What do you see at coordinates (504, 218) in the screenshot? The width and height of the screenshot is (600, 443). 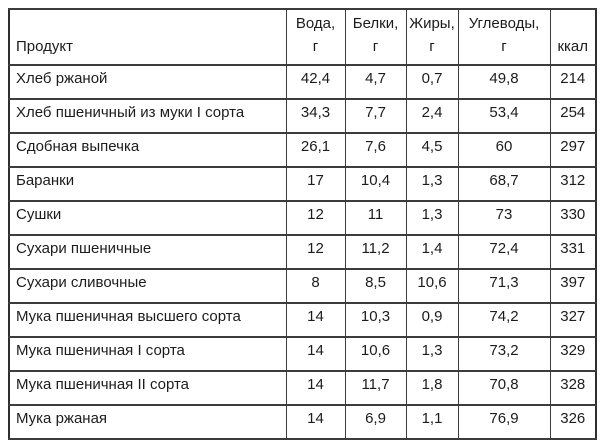 I see `carbs-cell: 73` at bounding box center [504, 218].